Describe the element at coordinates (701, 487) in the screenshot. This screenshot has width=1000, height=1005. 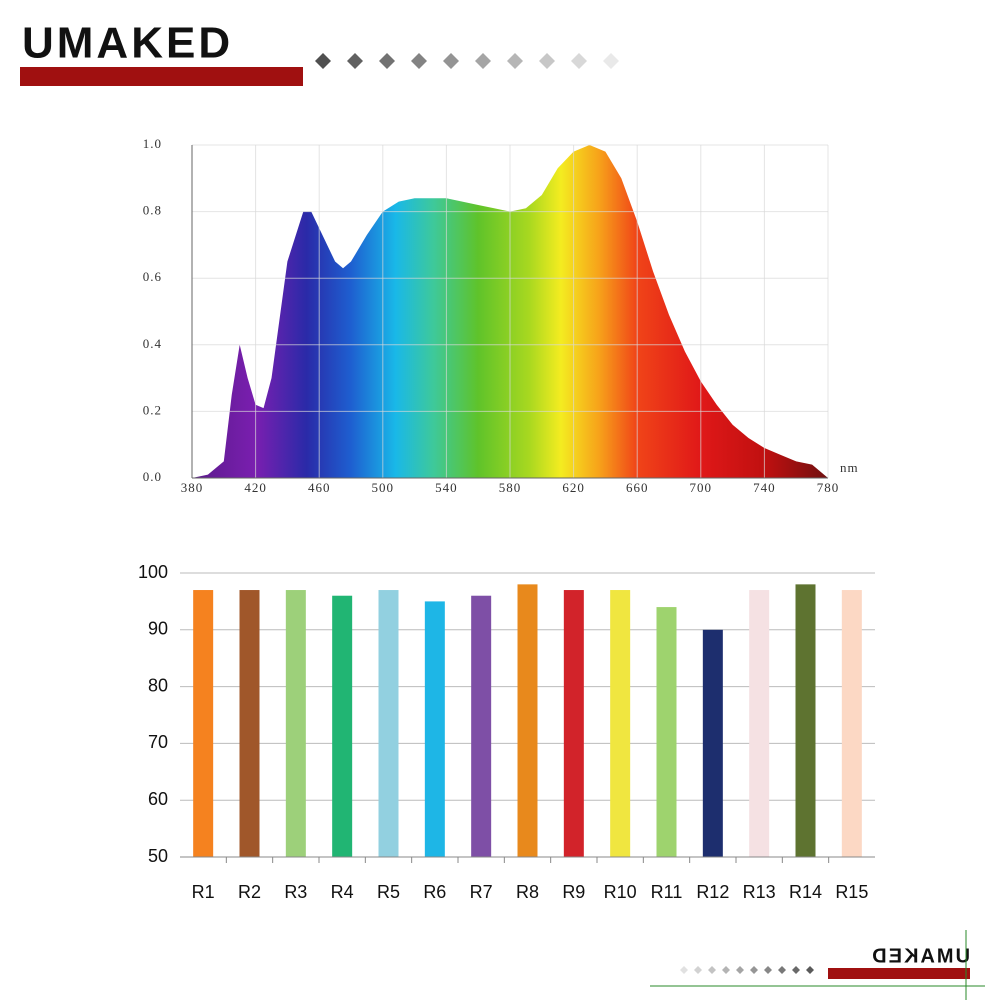
I see `x-tick-label: 700` at that location.